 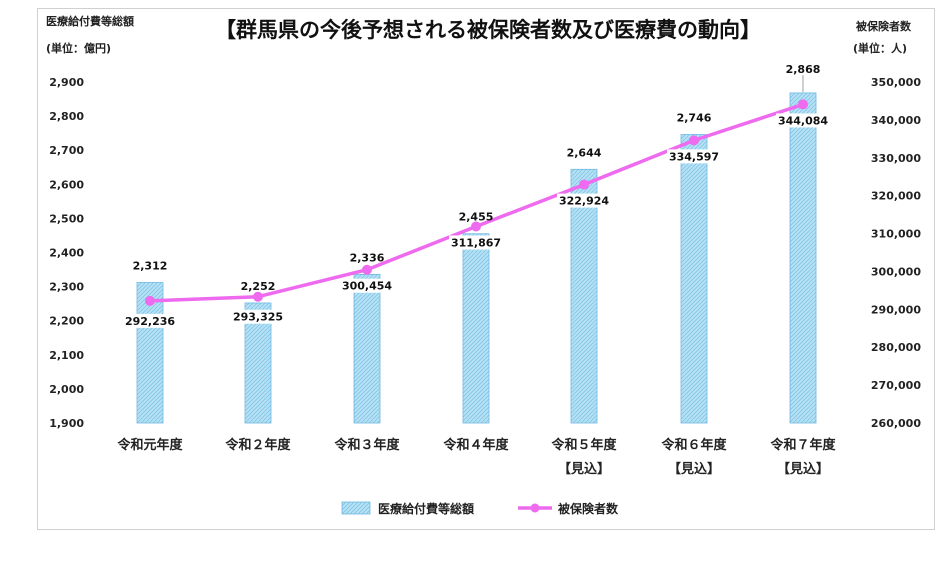 What do you see at coordinates (356, 508) in the screenshot?
I see `legend-swatch-bar` at bounding box center [356, 508].